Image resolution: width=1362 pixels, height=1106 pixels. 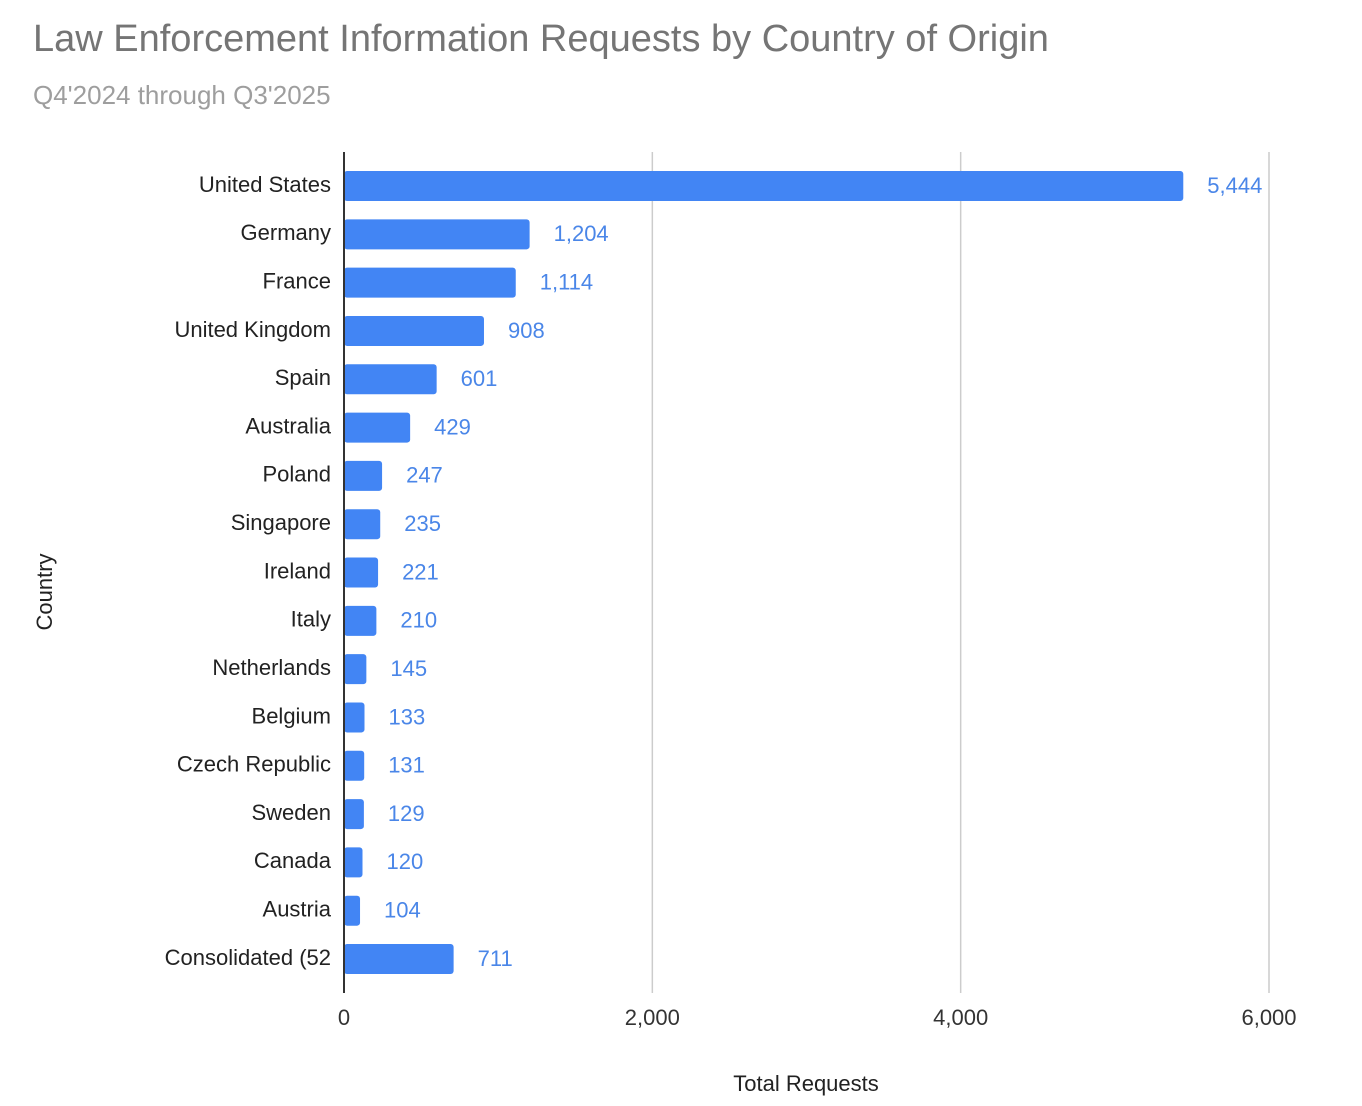 What do you see at coordinates (960, 1017) in the screenshot?
I see `x-tick-label: 4,000` at bounding box center [960, 1017].